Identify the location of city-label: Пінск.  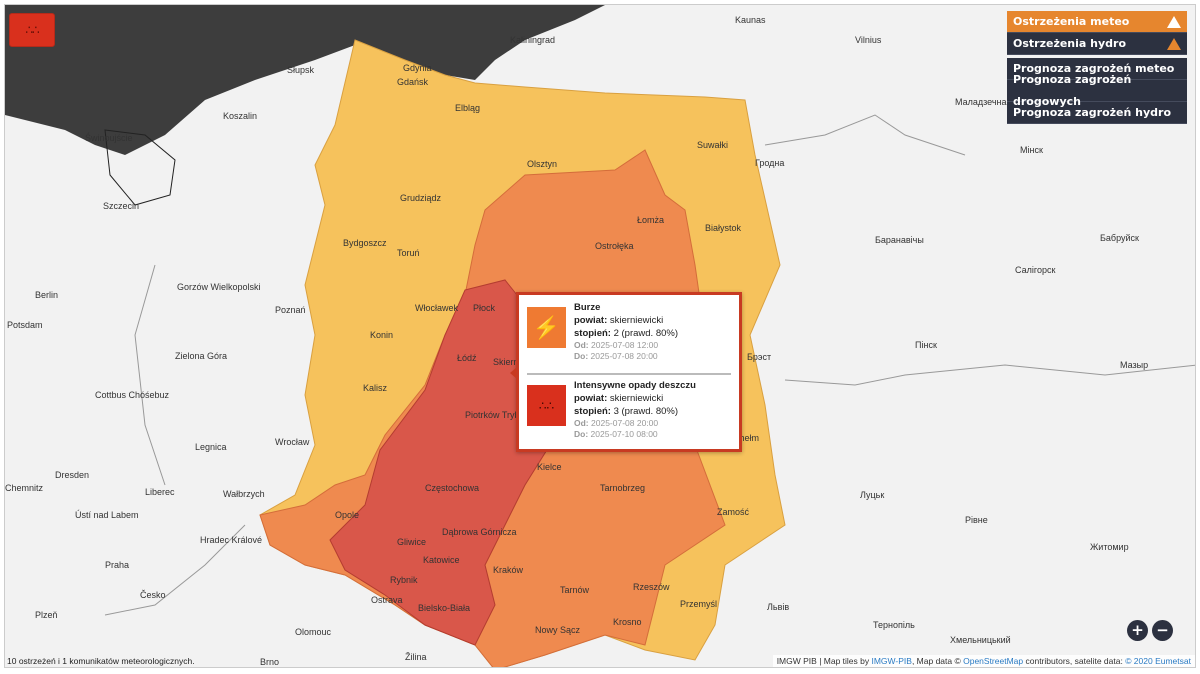
(926, 345).